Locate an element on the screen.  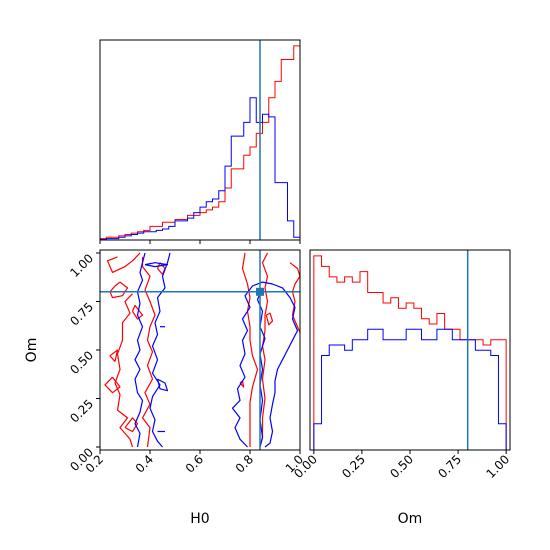
h0-histogram-plot-area is located at coordinates (200, 140).